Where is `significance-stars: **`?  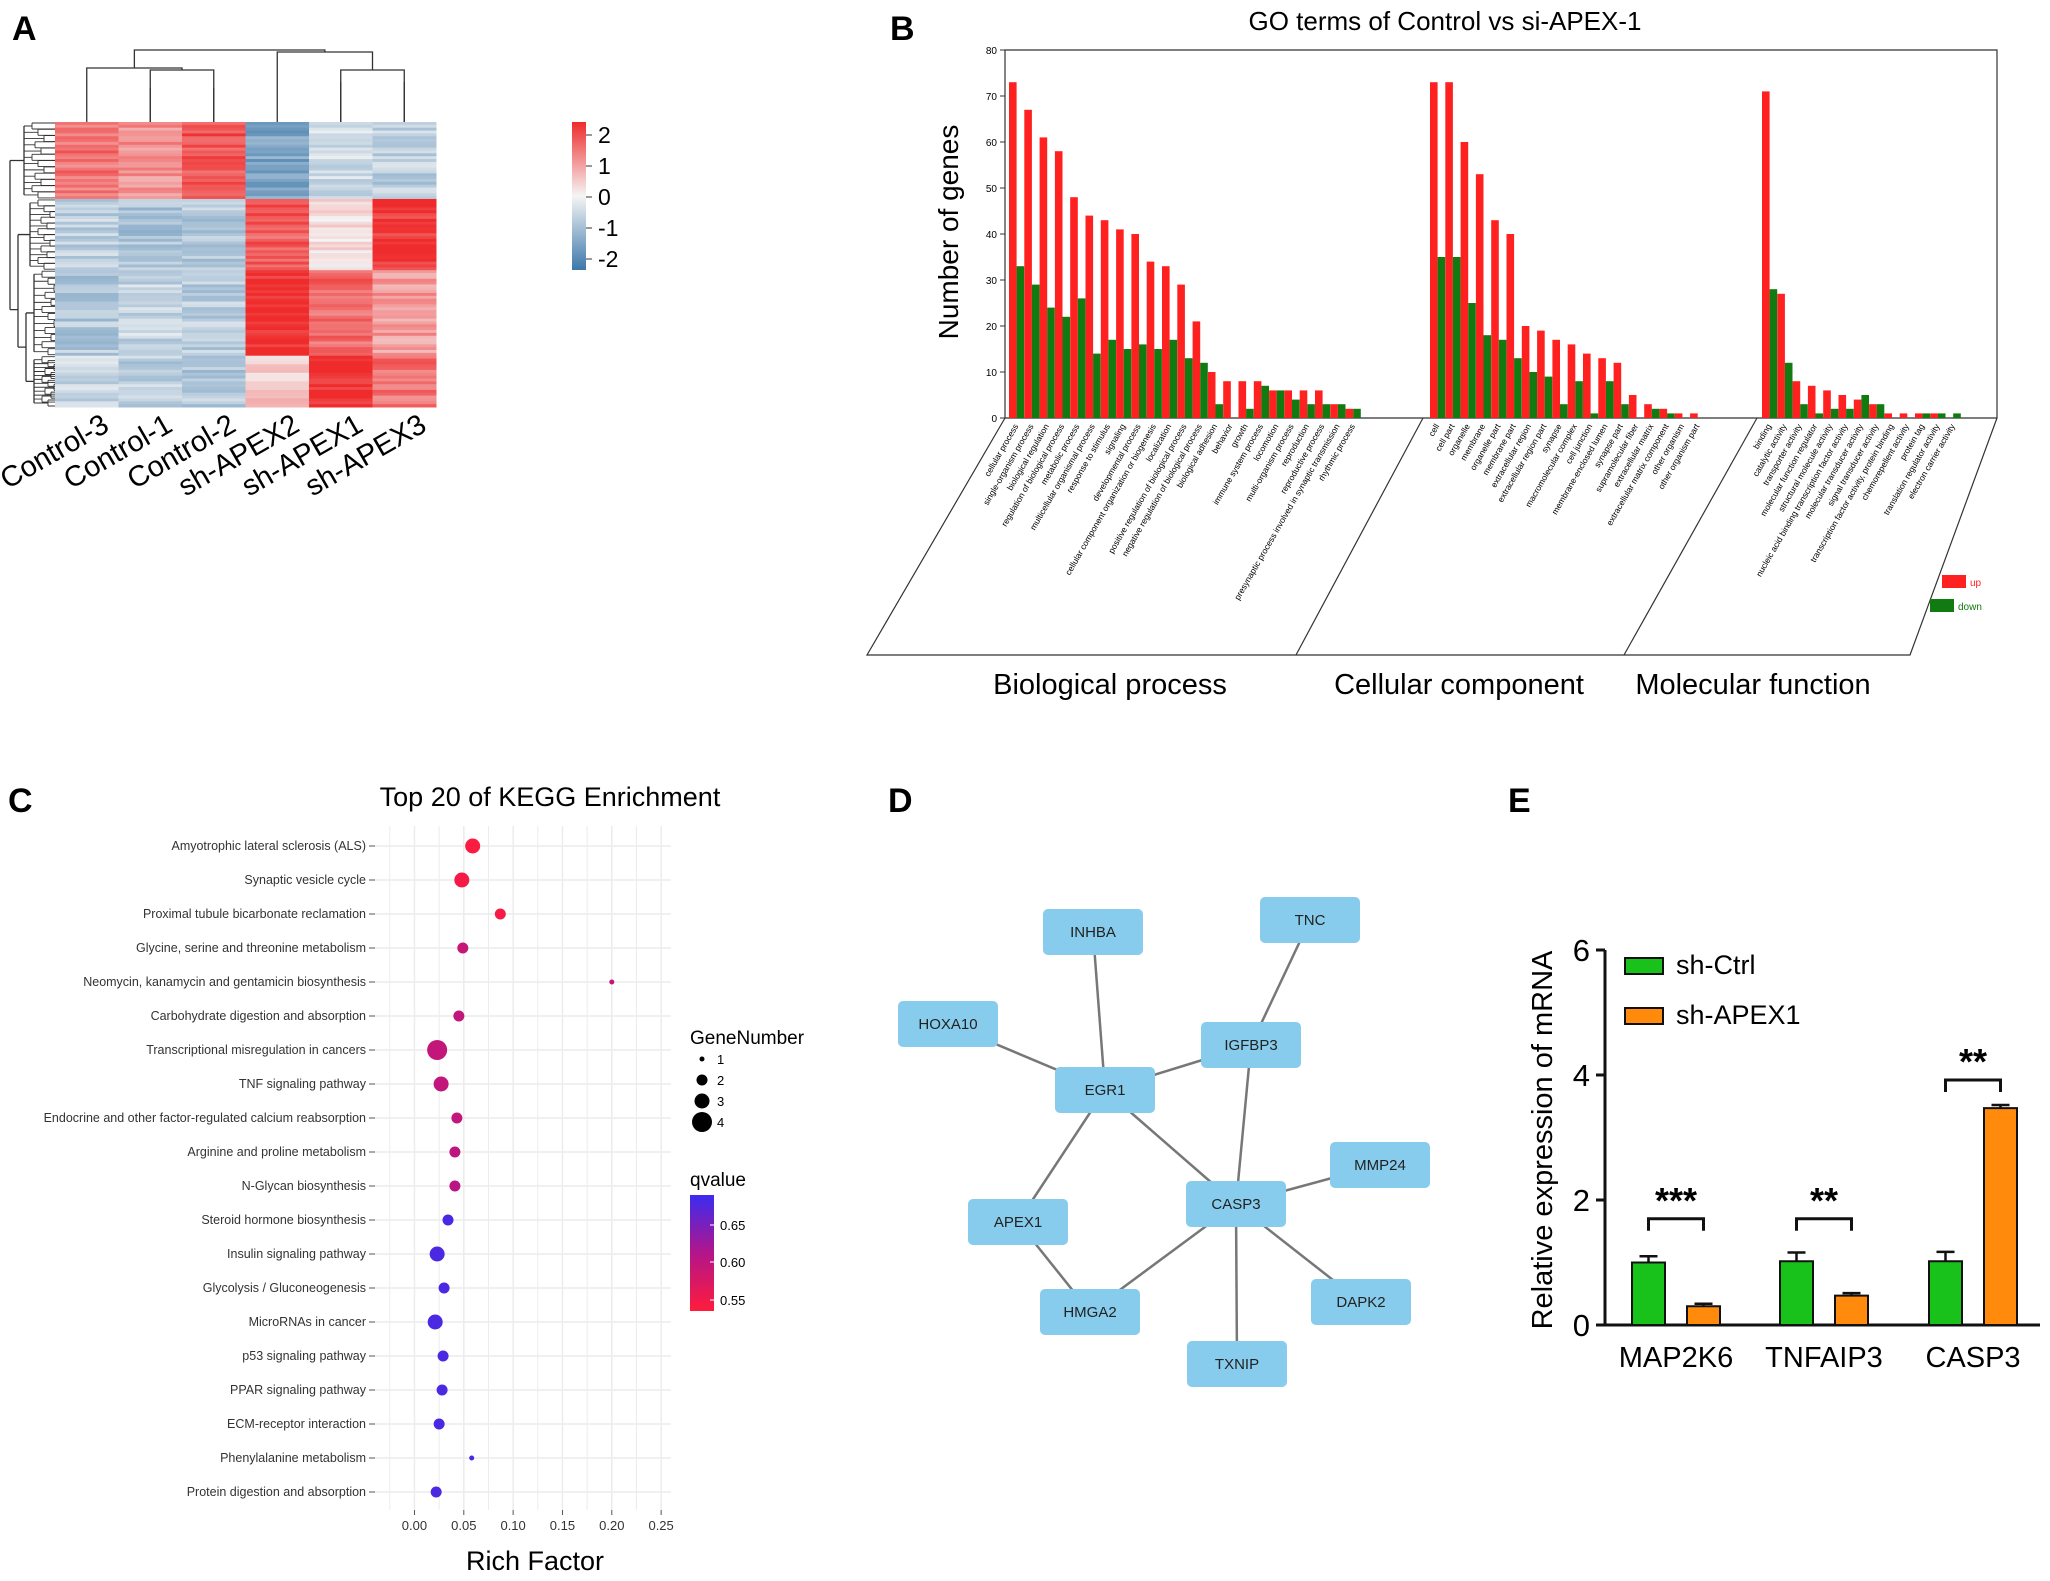 significance-stars: ** is located at coordinates (1824, 1200).